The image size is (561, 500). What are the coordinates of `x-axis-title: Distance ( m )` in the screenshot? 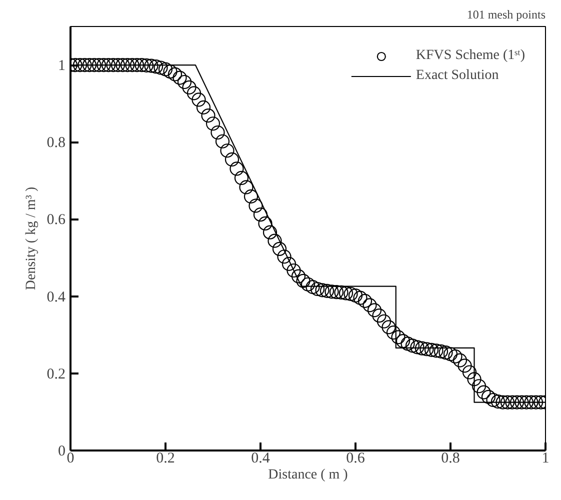 It's located at (308, 475).